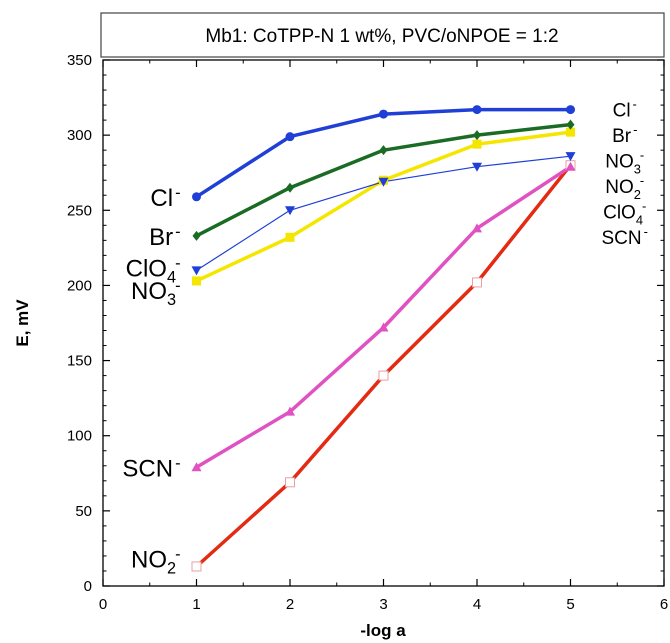 The width and height of the screenshot is (670, 643). What do you see at coordinates (624, 213) in the screenshot?
I see `right-series-label: ClO4-` at bounding box center [624, 213].